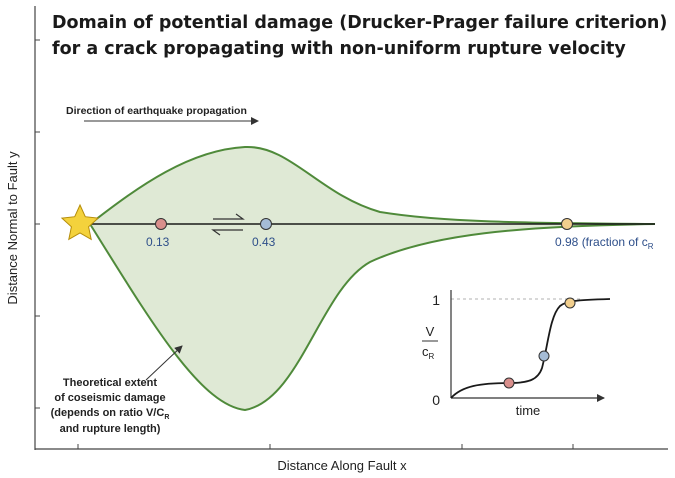 Image resolution: width=675 pixels, height=478 pixels. I want to click on slip-sense-icon, so click(228, 224).